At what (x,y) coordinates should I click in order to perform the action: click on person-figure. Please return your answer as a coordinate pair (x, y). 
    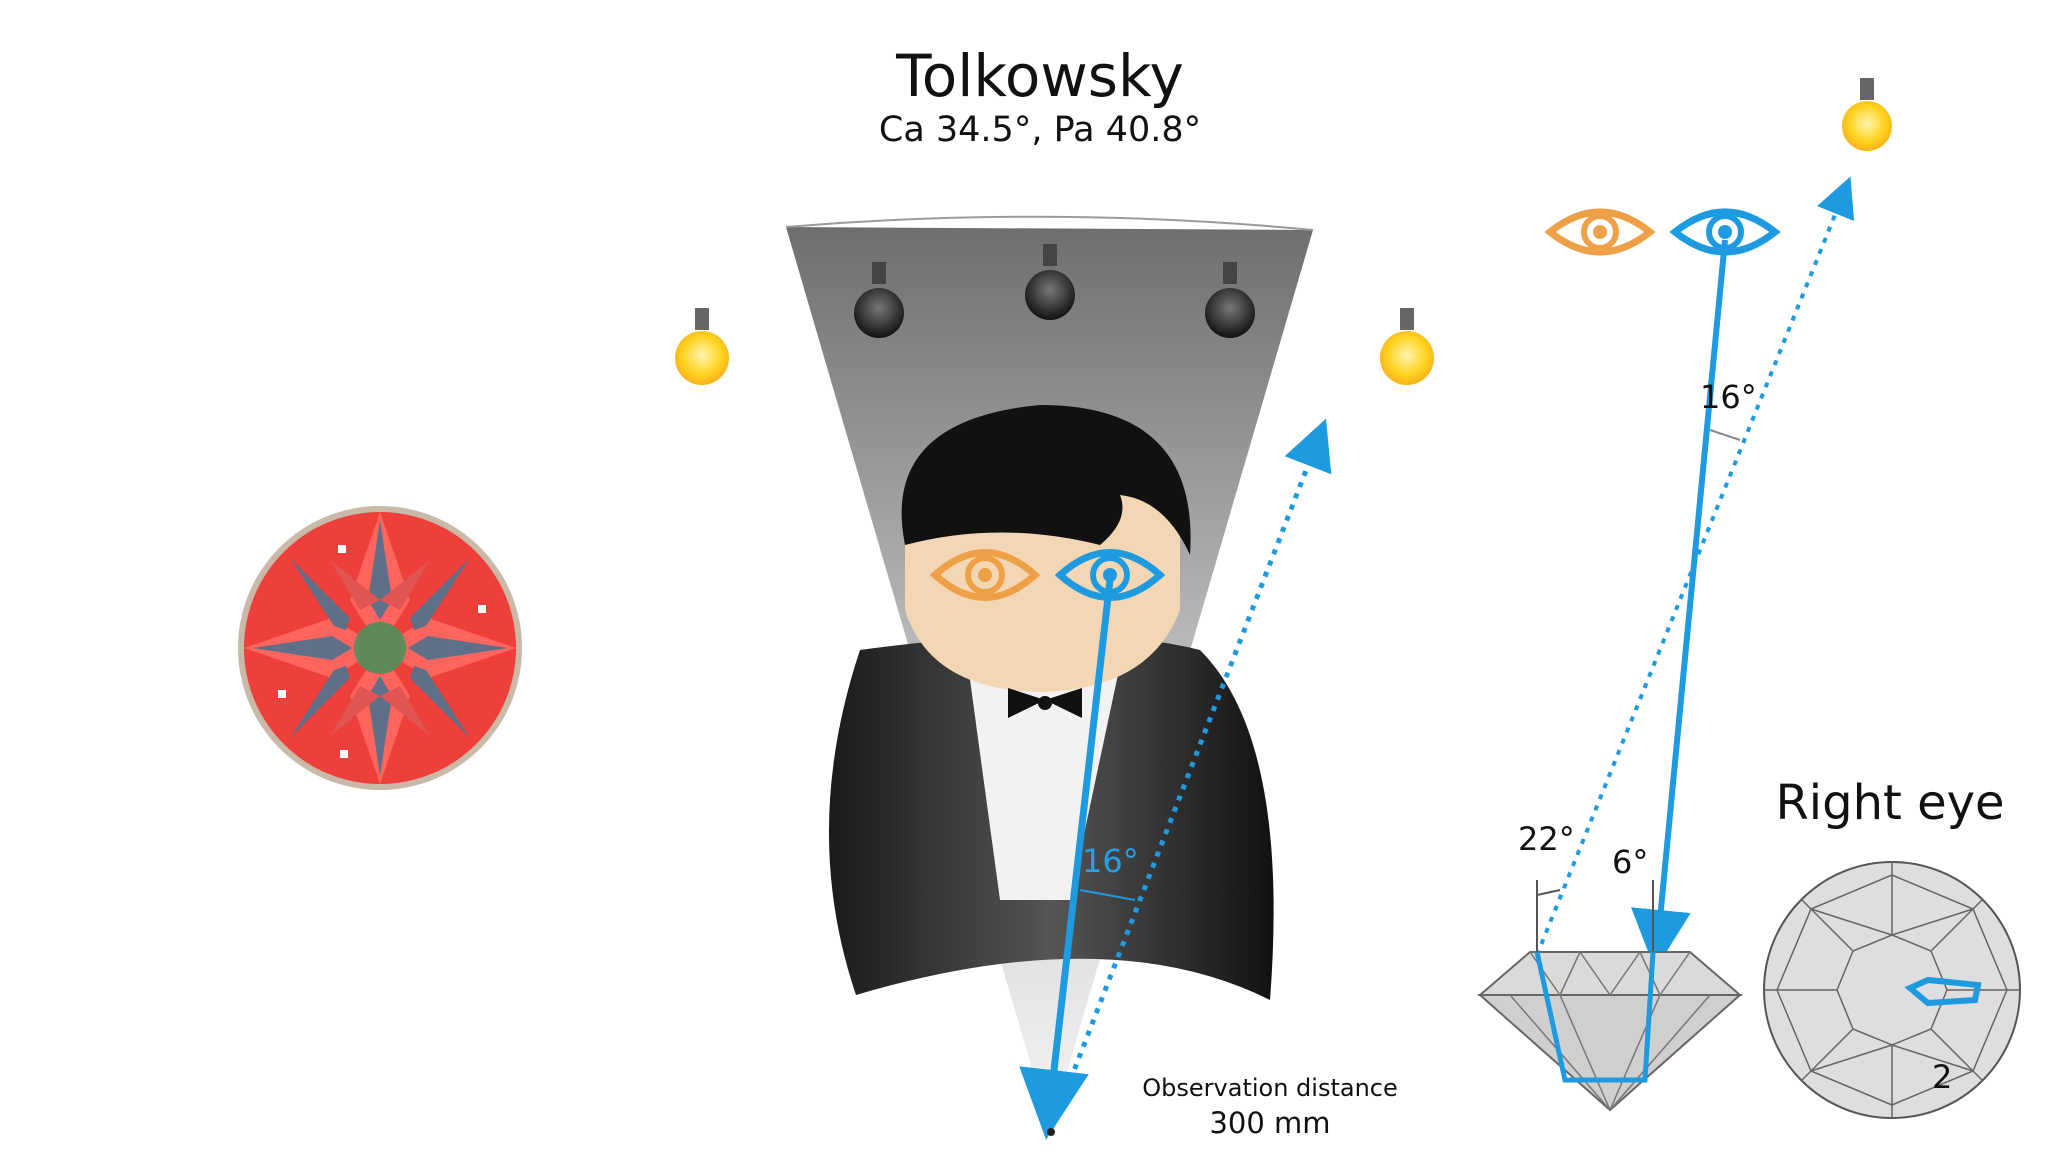
    Looking at the image, I should click on (1051, 702).